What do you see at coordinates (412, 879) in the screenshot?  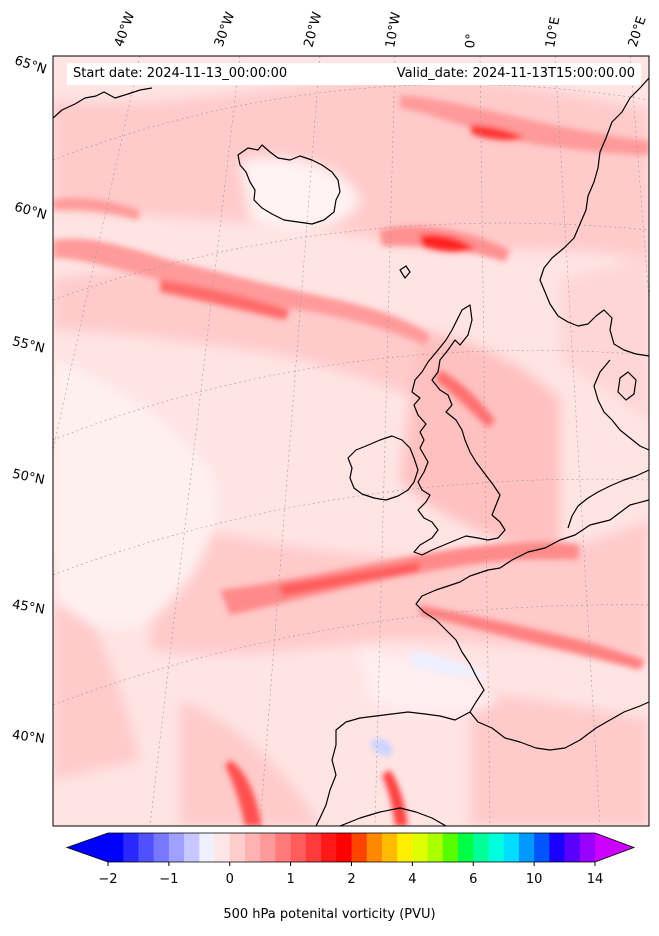 I see `colorbar-tick-label: 4` at bounding box center [412, 879].